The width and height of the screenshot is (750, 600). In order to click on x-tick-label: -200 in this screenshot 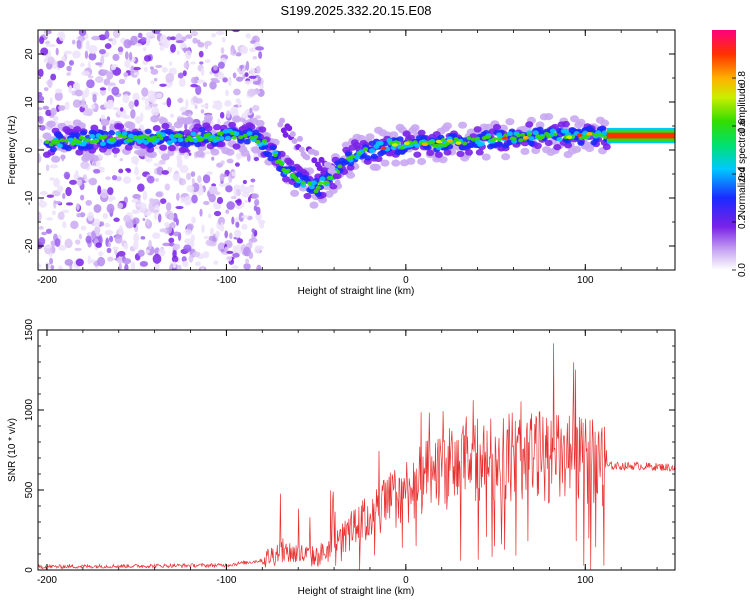, I will do `click(47, 280)`.